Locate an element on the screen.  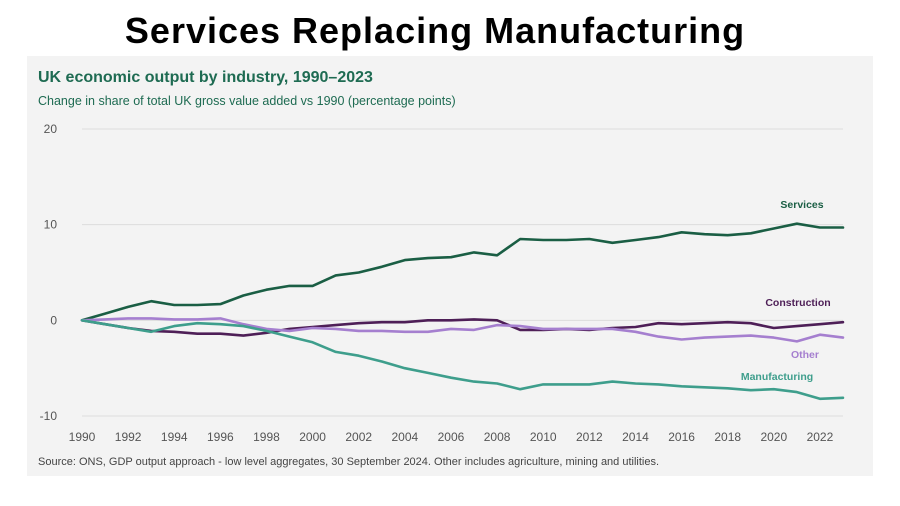
x-tick-label: 2010 is located at coordinates (543, 437).